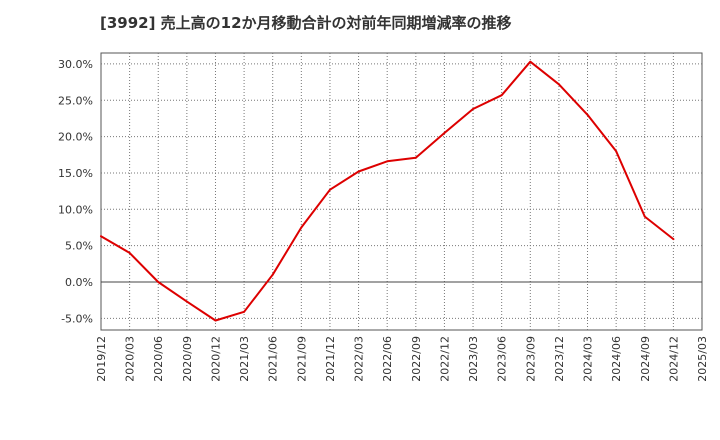 This screenshot has width=720, height=440. What do you see at coordinates (79, 246) in the screenshot?
I see `y-tick-label: 5.0%` at bounding box center [79, 246].